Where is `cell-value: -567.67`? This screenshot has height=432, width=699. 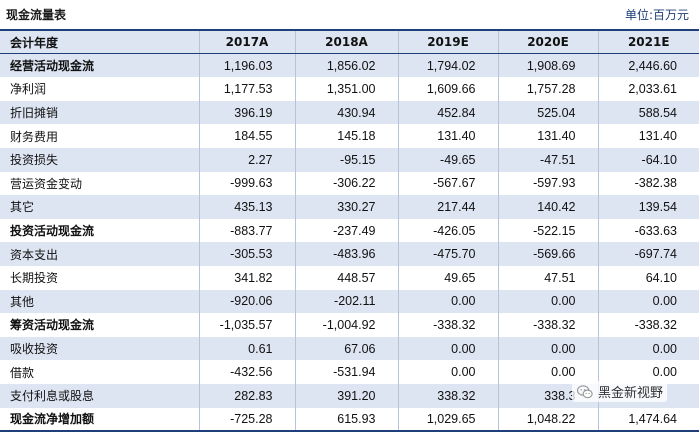
cell-value: -567.67 is located at coordinates (448, 183).